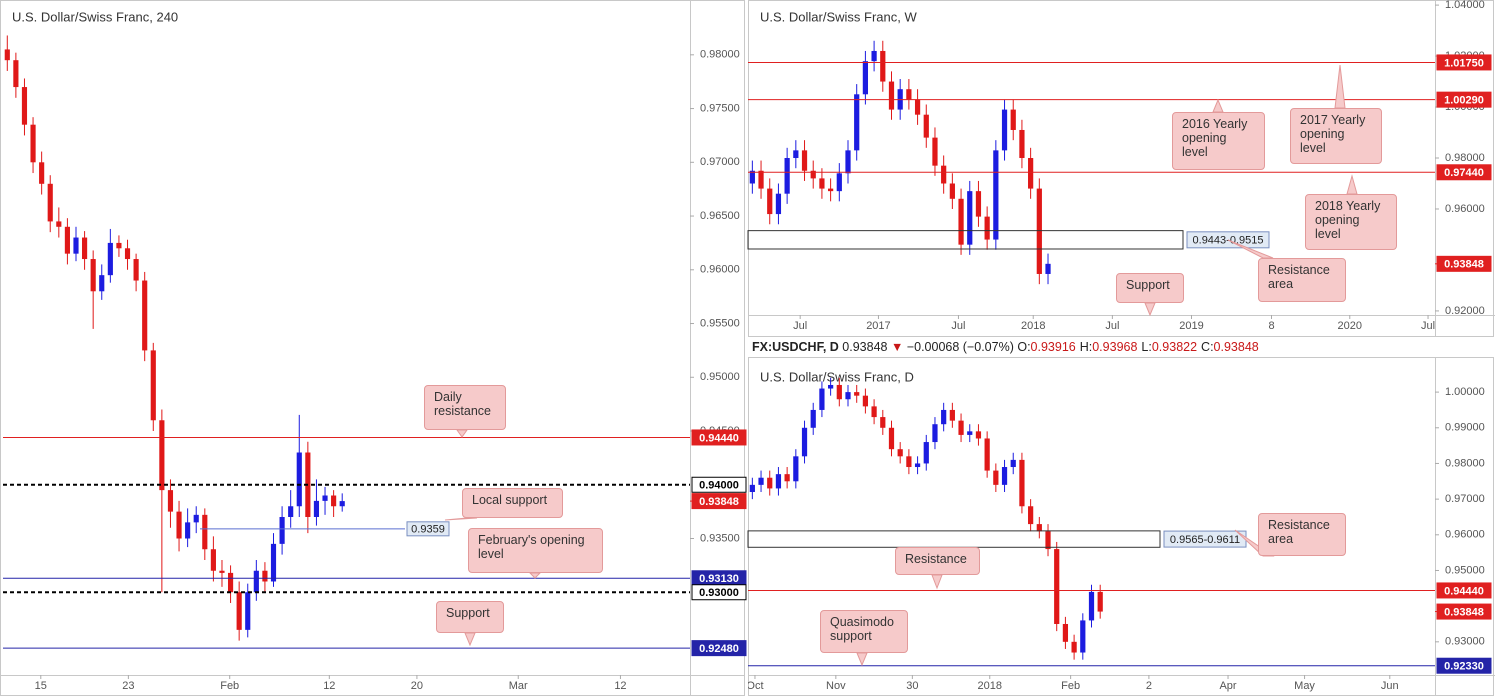 The height and width of the screenshot is (696, 1495). What do you see at coordinates (1227, 686) in the screenshot?
I see `x-tick-label: Apr` at bounding box center [1227, 686].